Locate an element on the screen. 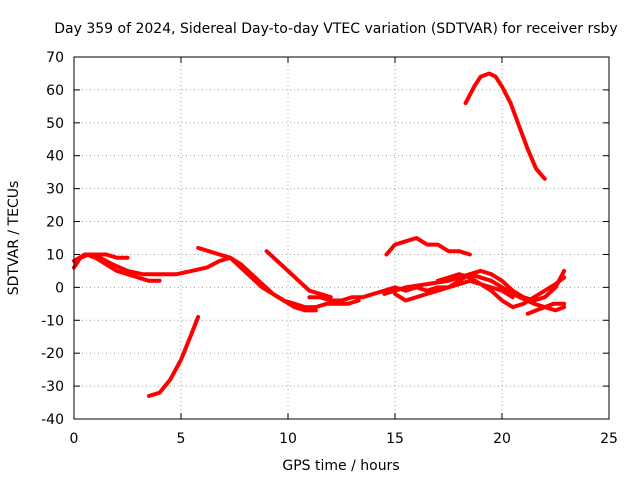 Image resolution: width=640 pixels, height=480 pixels. series-line-track-e is located at coordinates (278, 277).